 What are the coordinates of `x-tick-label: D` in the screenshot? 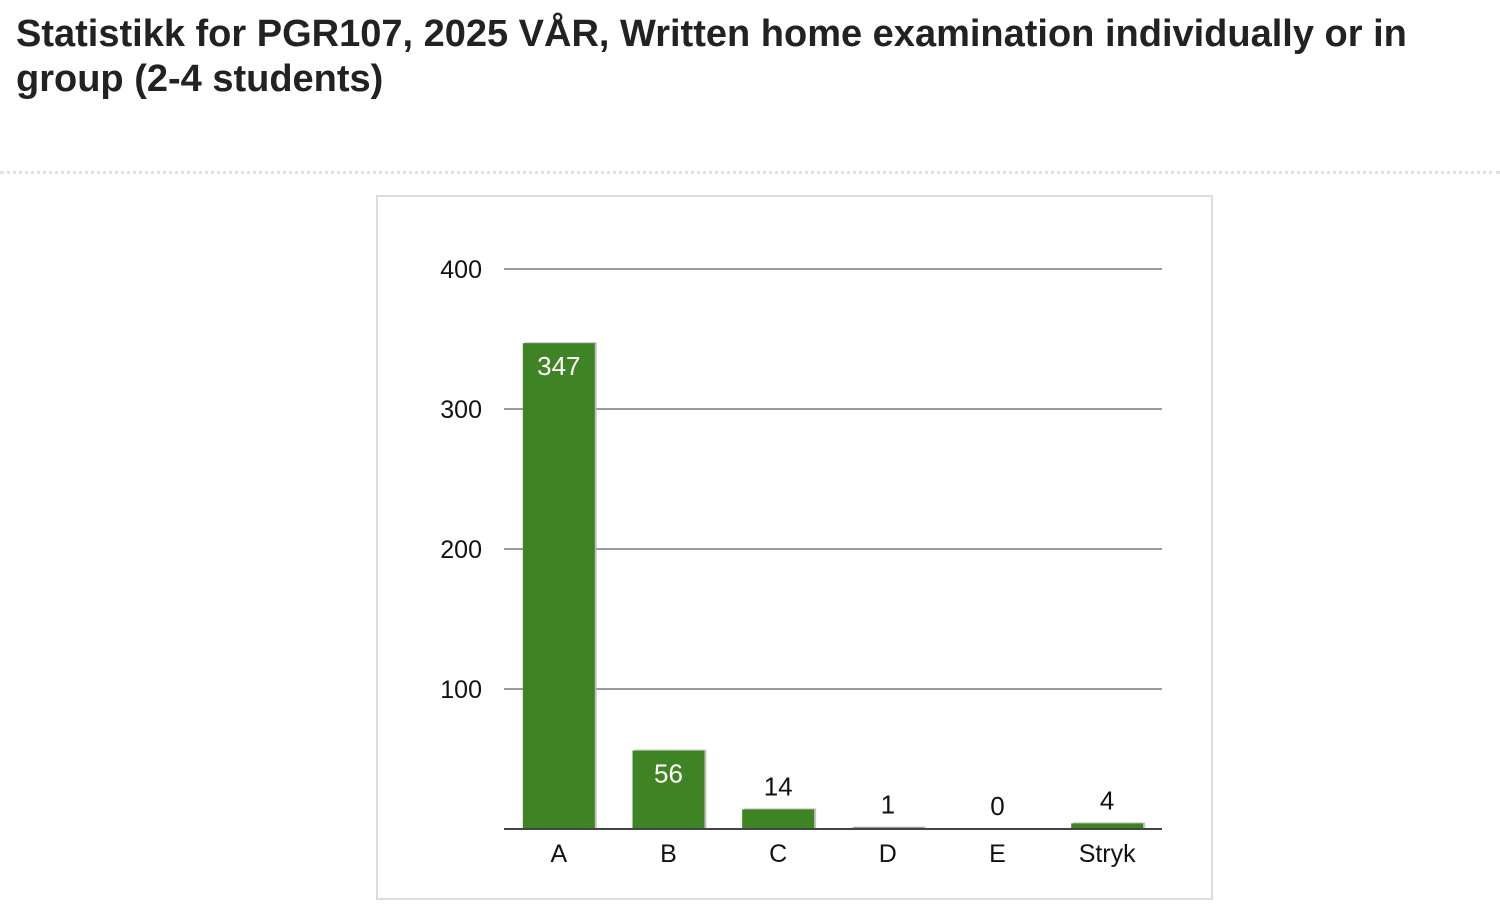 It's located at (888, 854).